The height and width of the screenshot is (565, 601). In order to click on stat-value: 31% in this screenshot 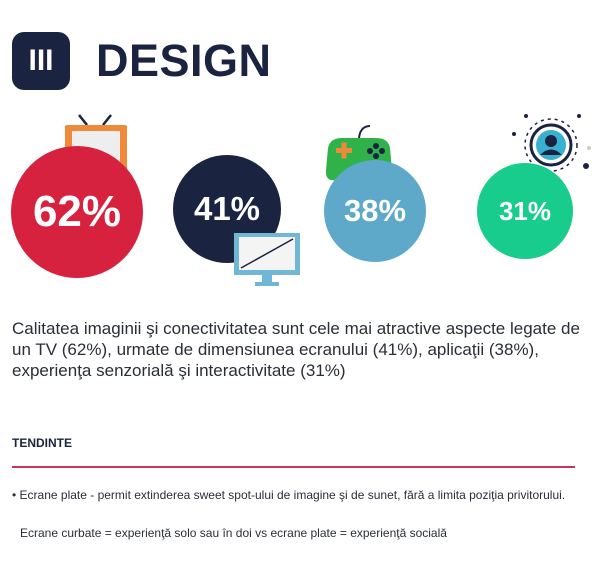, I will do `click(525, 210)`.